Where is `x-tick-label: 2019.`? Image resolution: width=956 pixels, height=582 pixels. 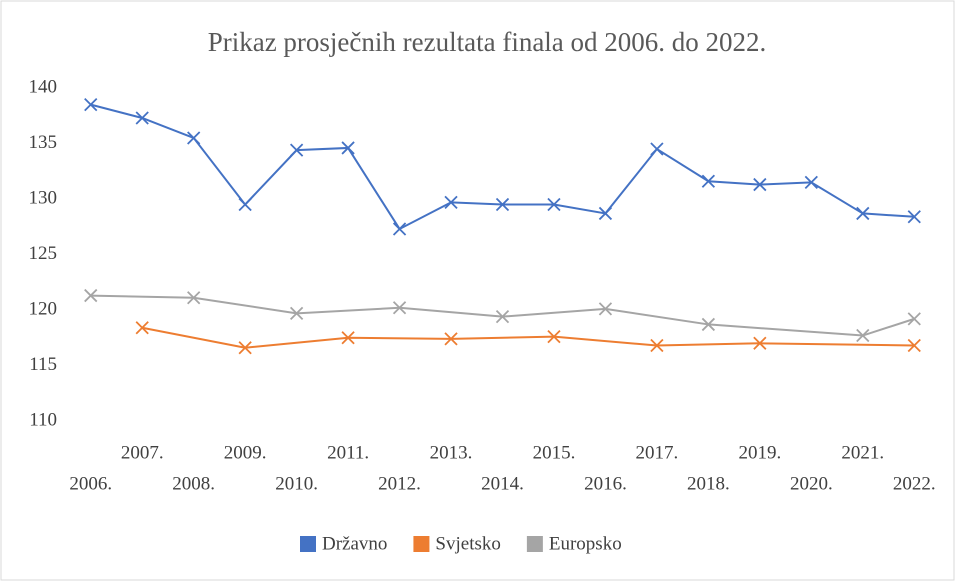 x-tick-label: 2019. is located at coordinates (759, 452).